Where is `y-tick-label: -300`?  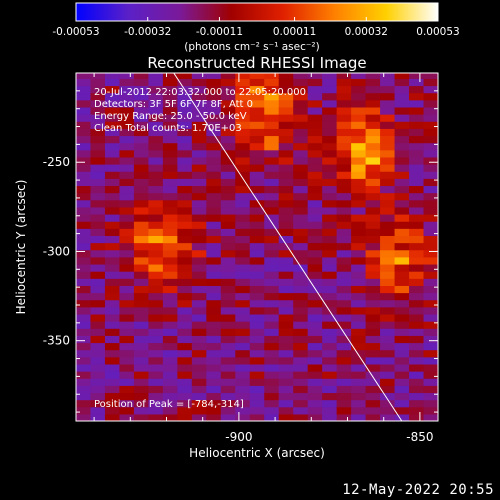 y-tick-label: -300 is located at coordinates (56, 251).